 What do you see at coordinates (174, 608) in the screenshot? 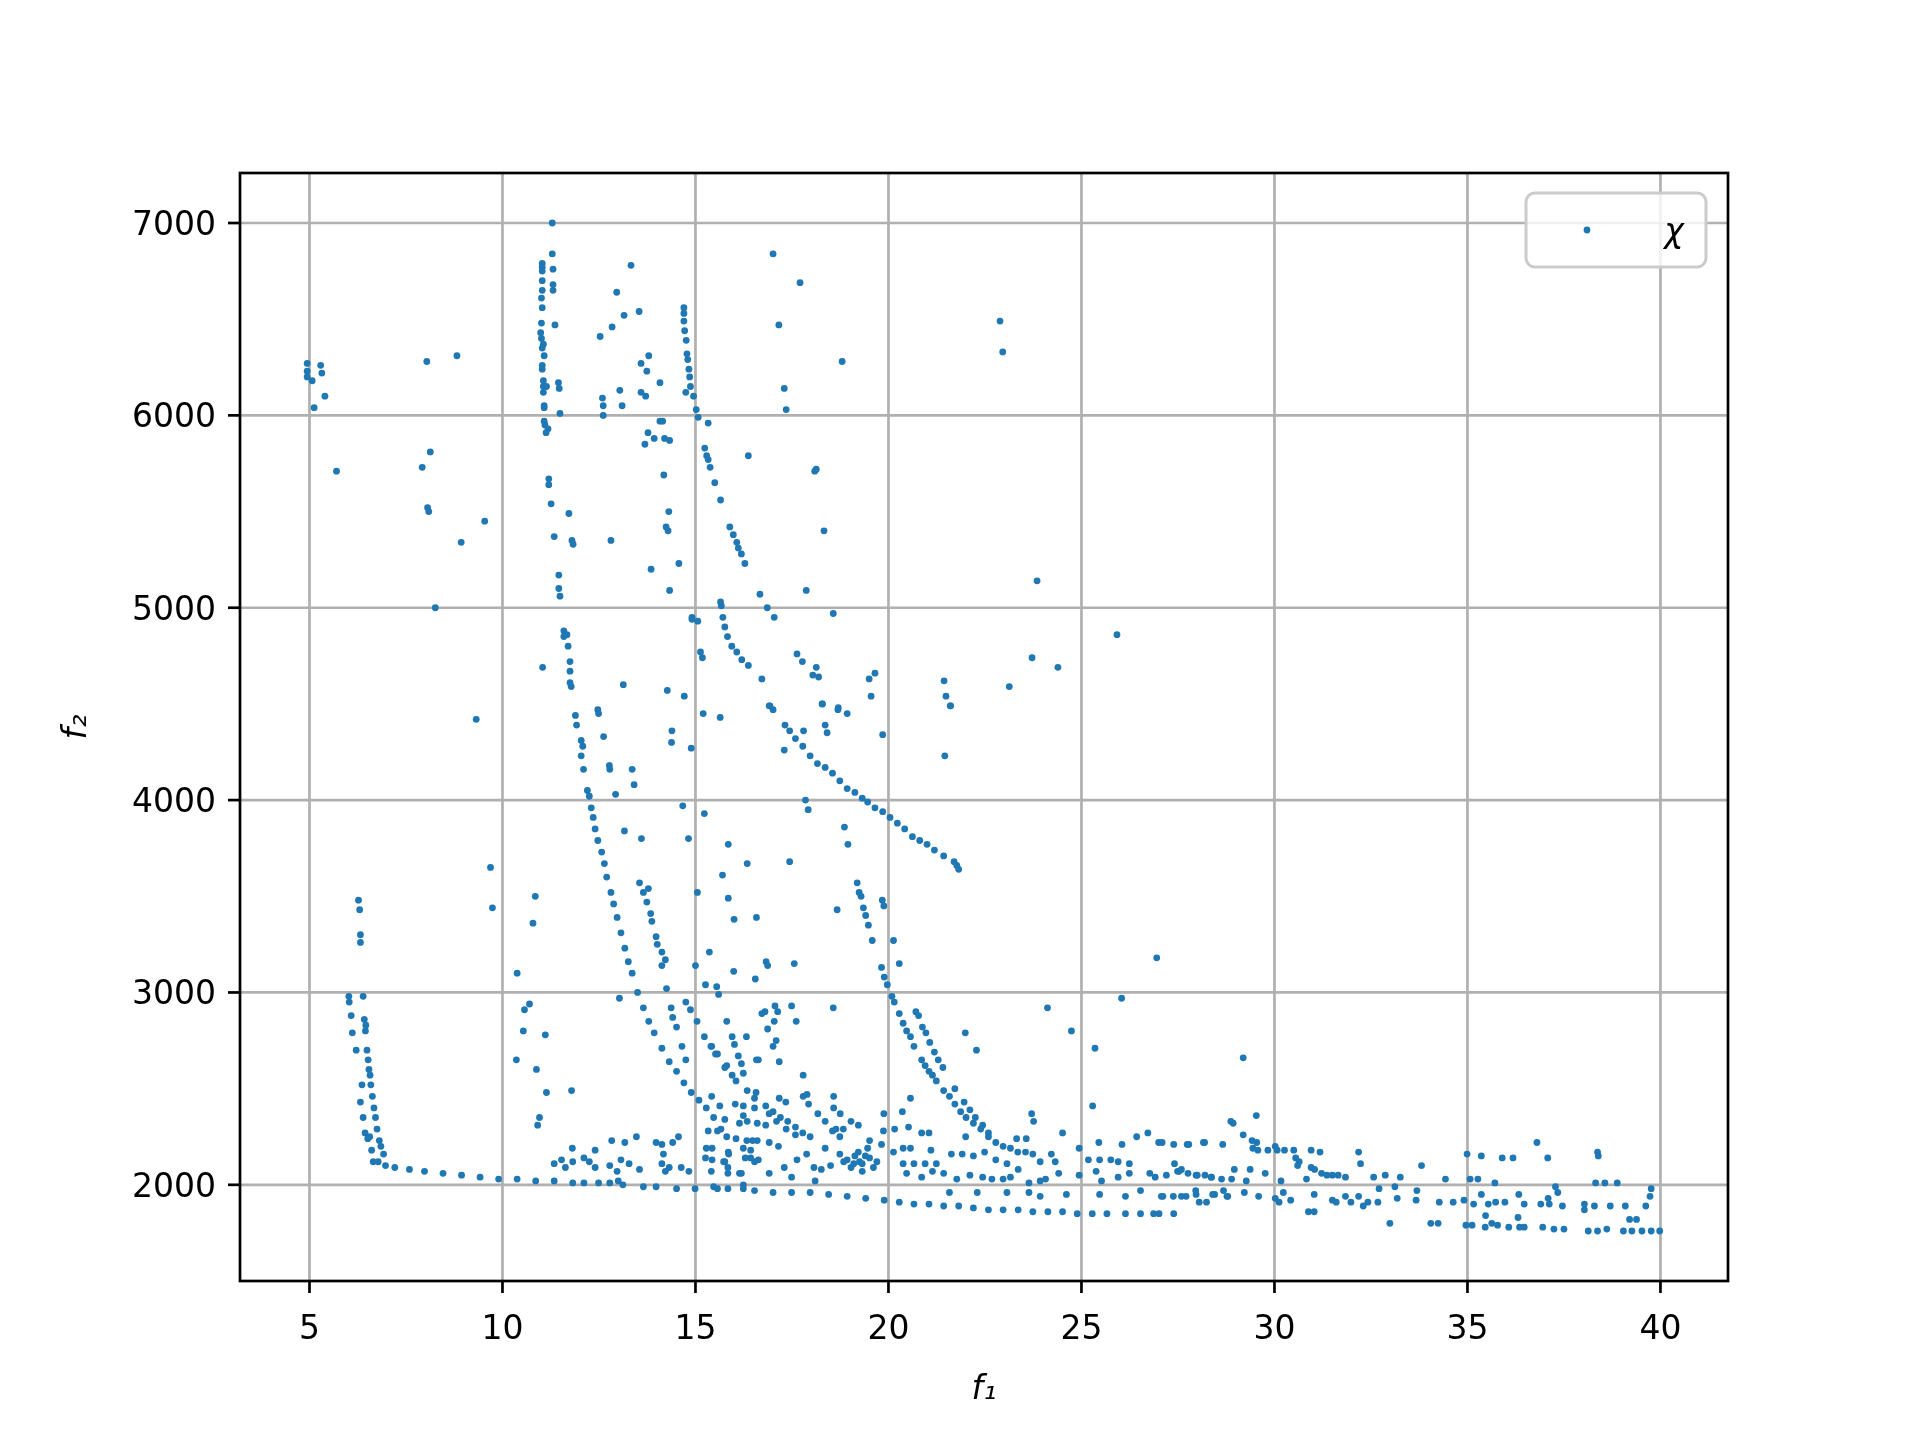
I see `y-tick-label: 5000` at bounding box center [174, 608].